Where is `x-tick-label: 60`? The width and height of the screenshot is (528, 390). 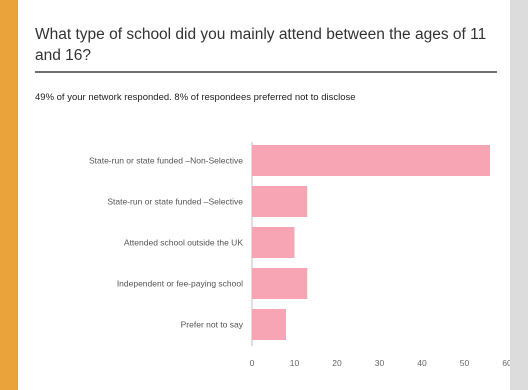 x-tick-label: 60 is located at coordinates (506, 363).